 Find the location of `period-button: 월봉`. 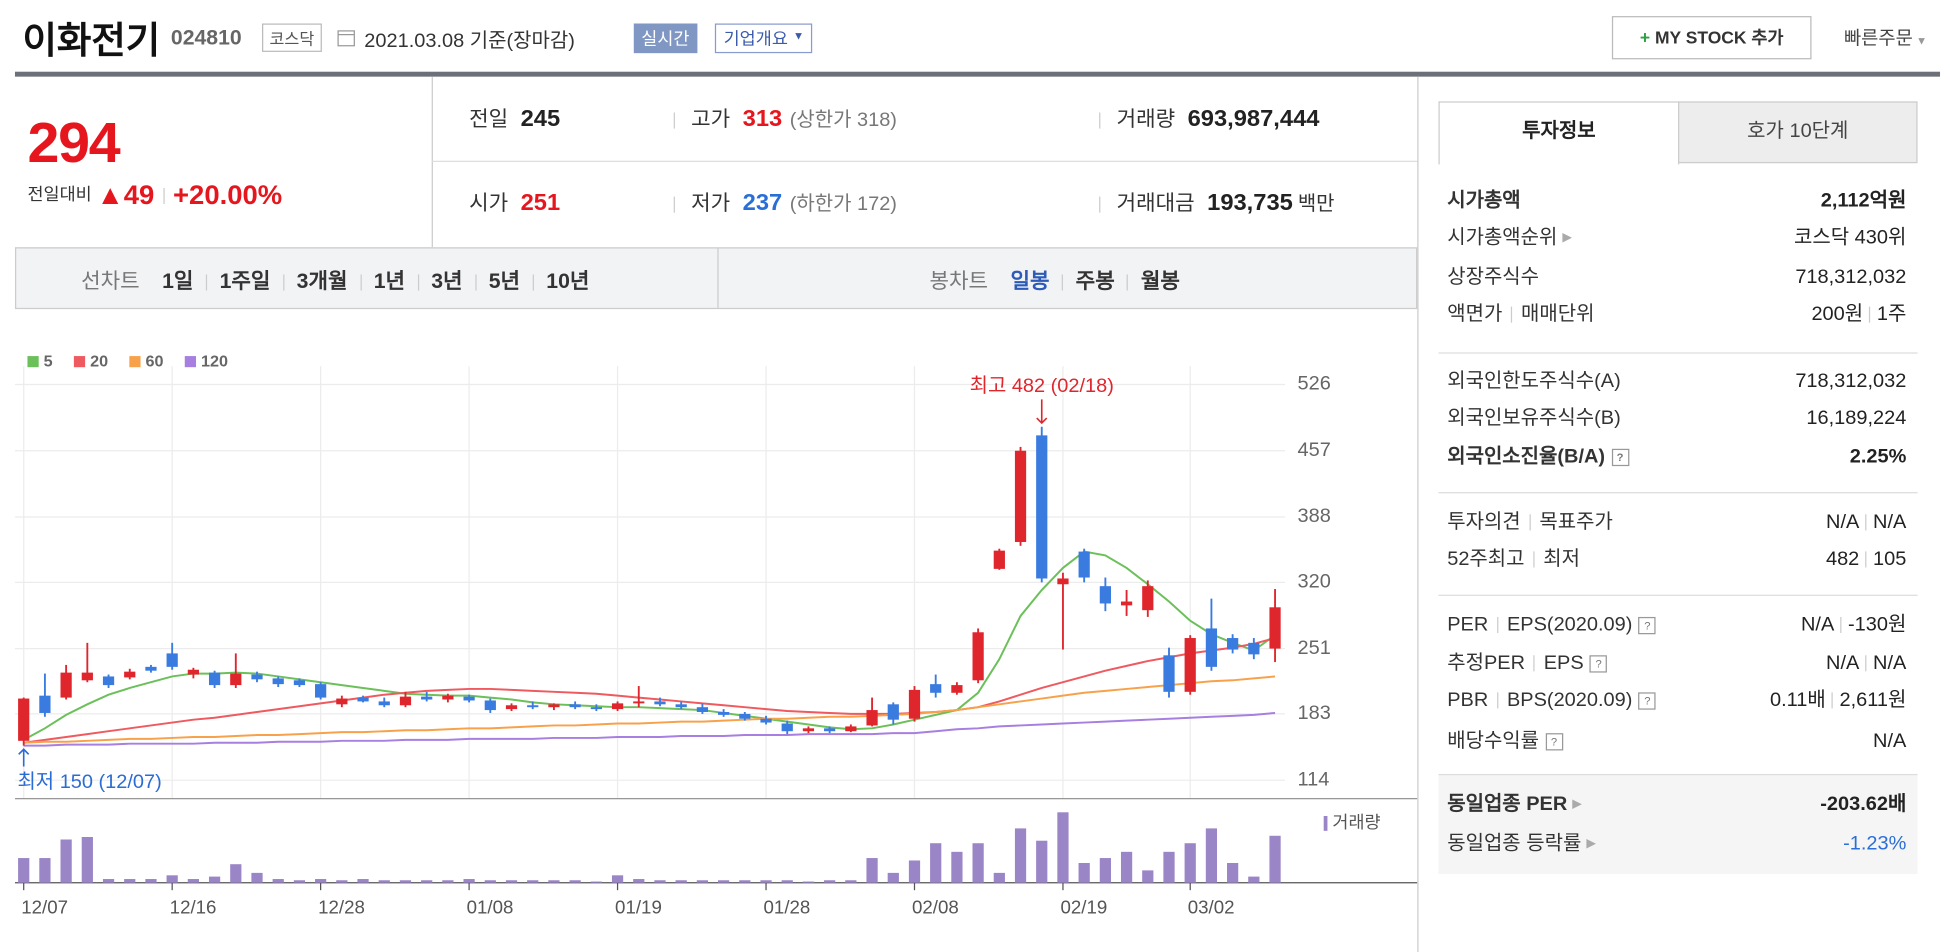

period-button: 월봉 is located at coordinates (1160, 281).